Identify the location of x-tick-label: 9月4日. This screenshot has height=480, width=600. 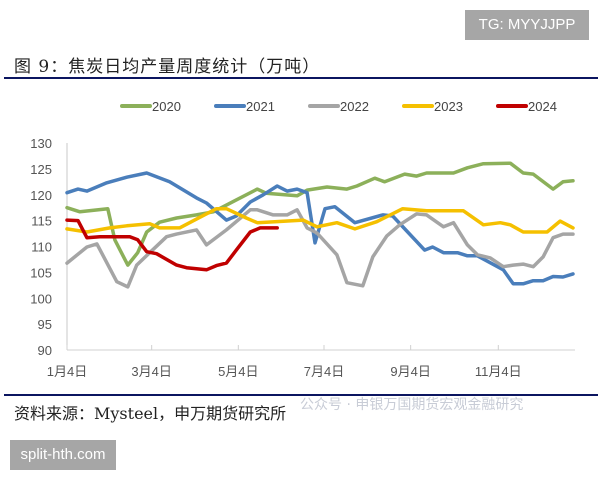
(410, 371).